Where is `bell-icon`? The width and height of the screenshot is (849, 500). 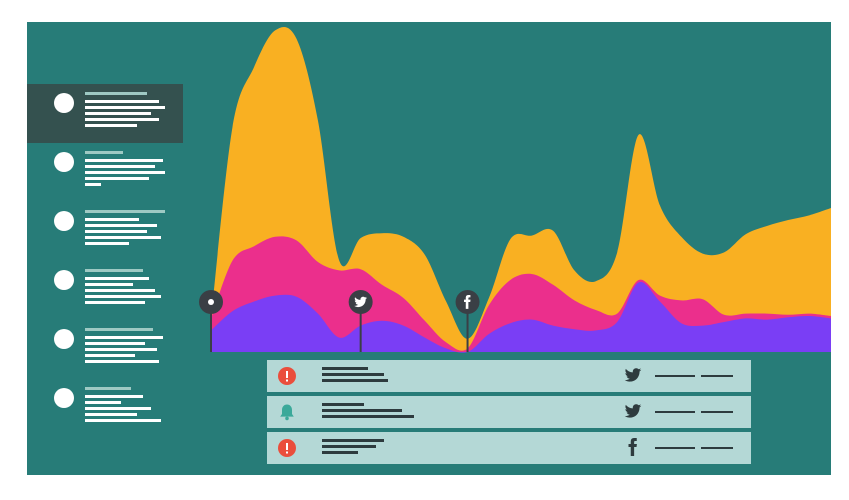 bell-icon is located at coordinates (287, 412).